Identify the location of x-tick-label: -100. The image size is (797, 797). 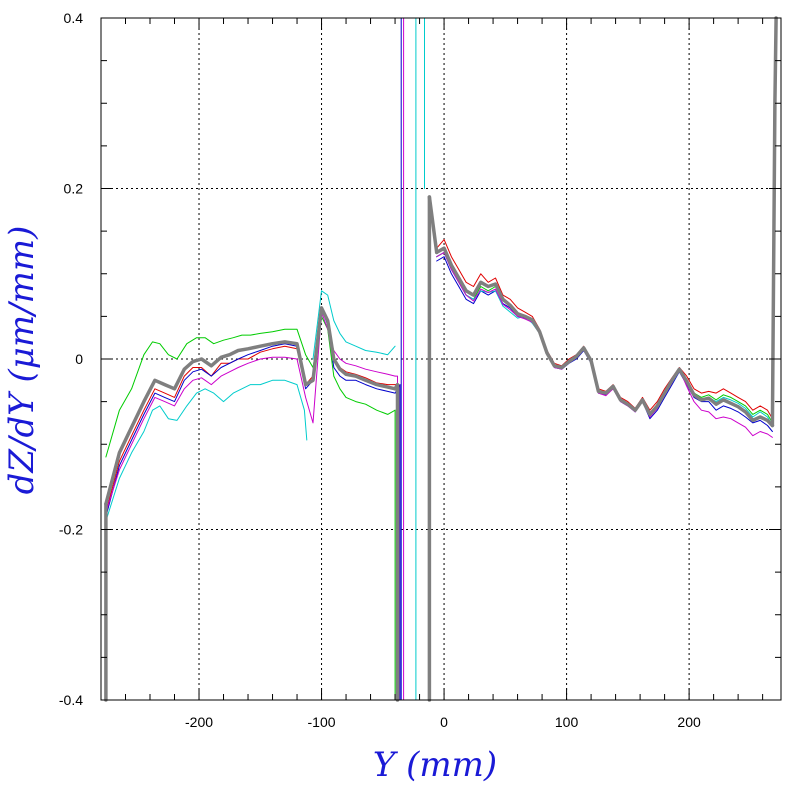
(322, 722).